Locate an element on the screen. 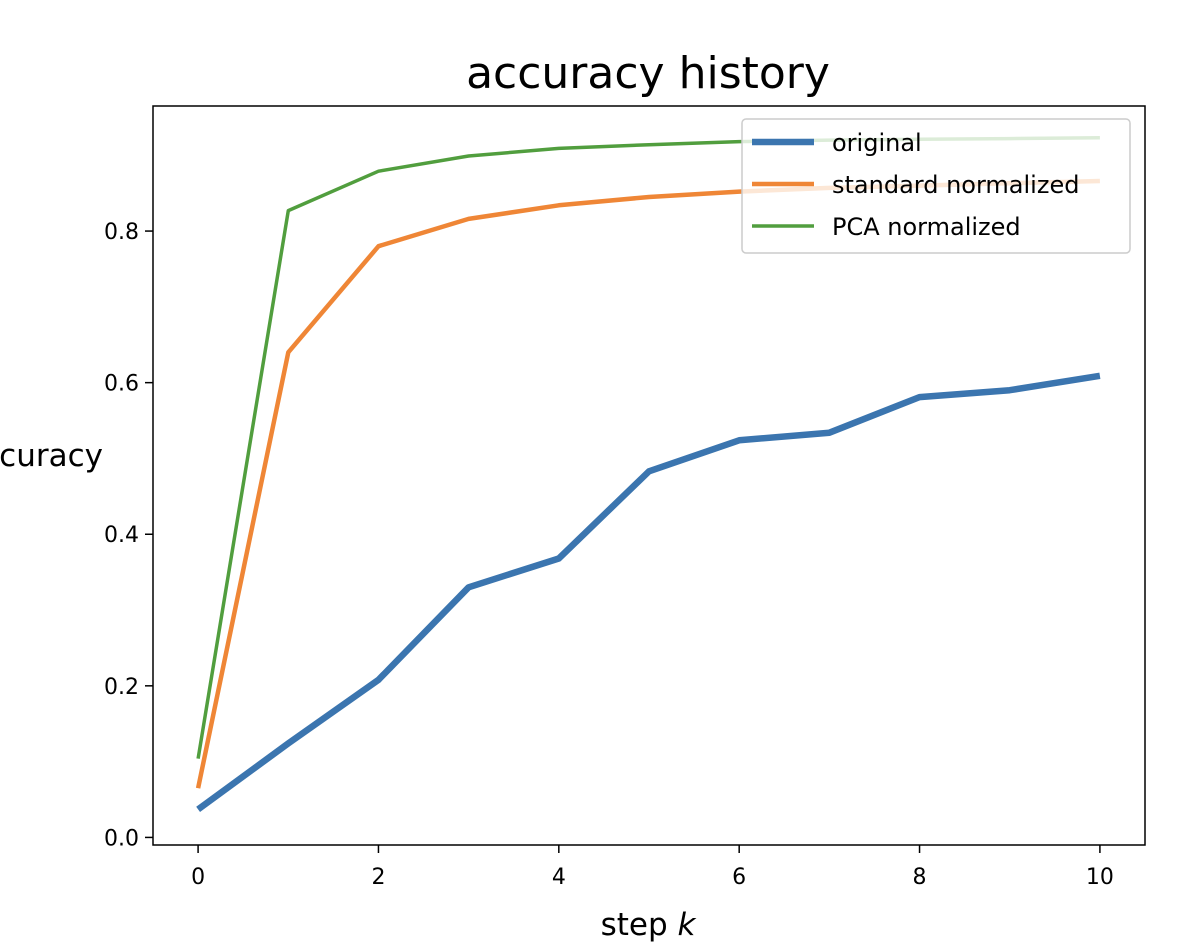 The height and width of the screenshot is (950, 1190). y-axis: 0.0 0.2 0.4 0.6 0.8 is located at coordinates (128, 535).